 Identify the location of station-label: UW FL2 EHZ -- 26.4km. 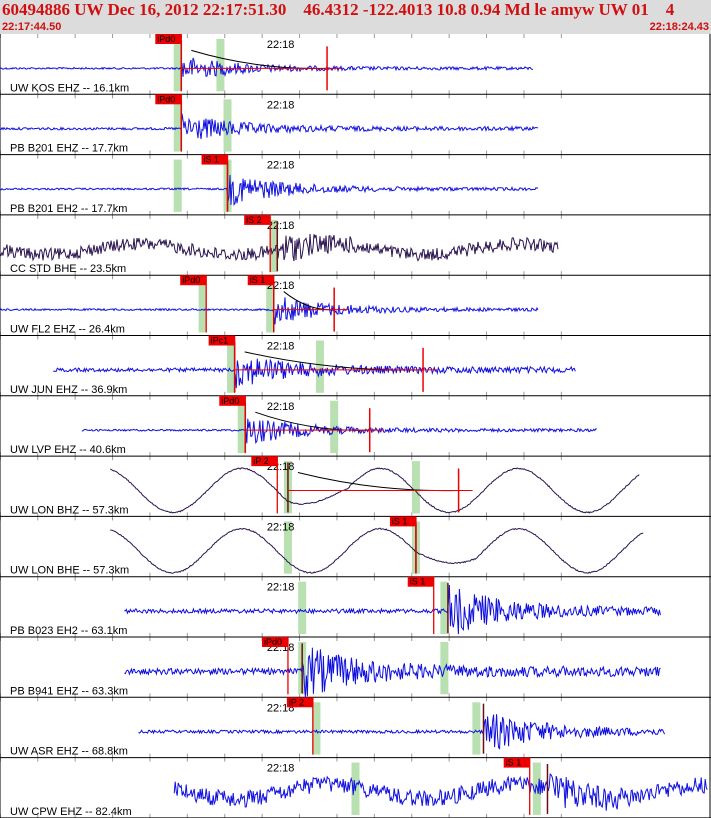
(67, 330).